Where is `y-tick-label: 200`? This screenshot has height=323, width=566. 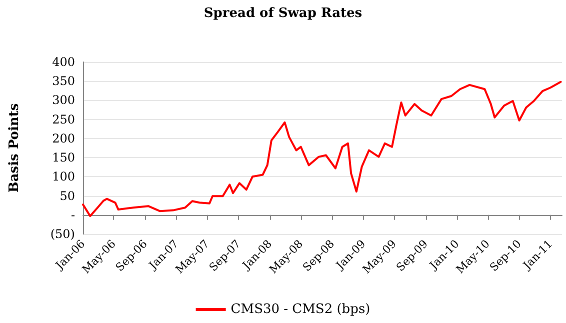
y-tick-label: 200 is located at coordinates (63, 138).